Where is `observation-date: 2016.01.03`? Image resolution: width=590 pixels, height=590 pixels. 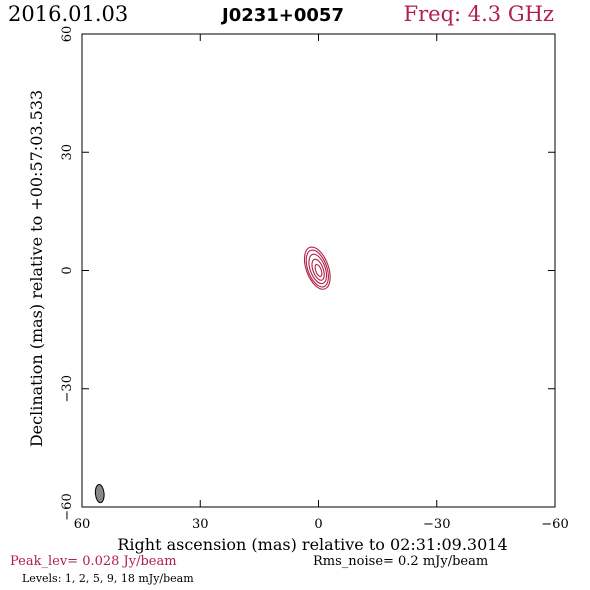 observation-date: 2016.01.03 is located at coordinates (68, 14).